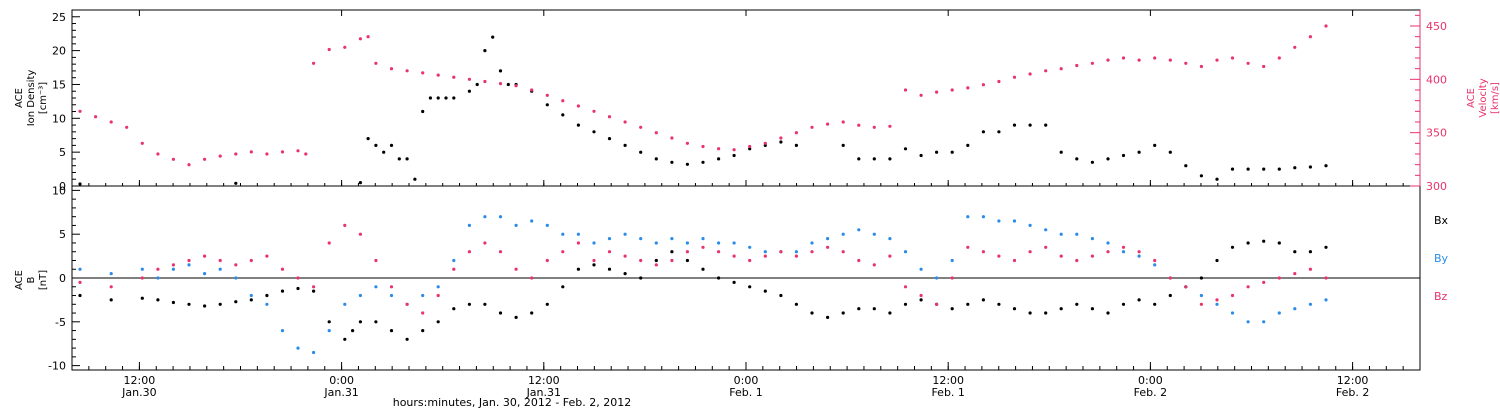 Image resolution: width=1500 pixels, height=410 pixels. Describe the element at coordinates (1436, 133) in the screenshot. I see `top-right-tick-label-1: 350` at that location.